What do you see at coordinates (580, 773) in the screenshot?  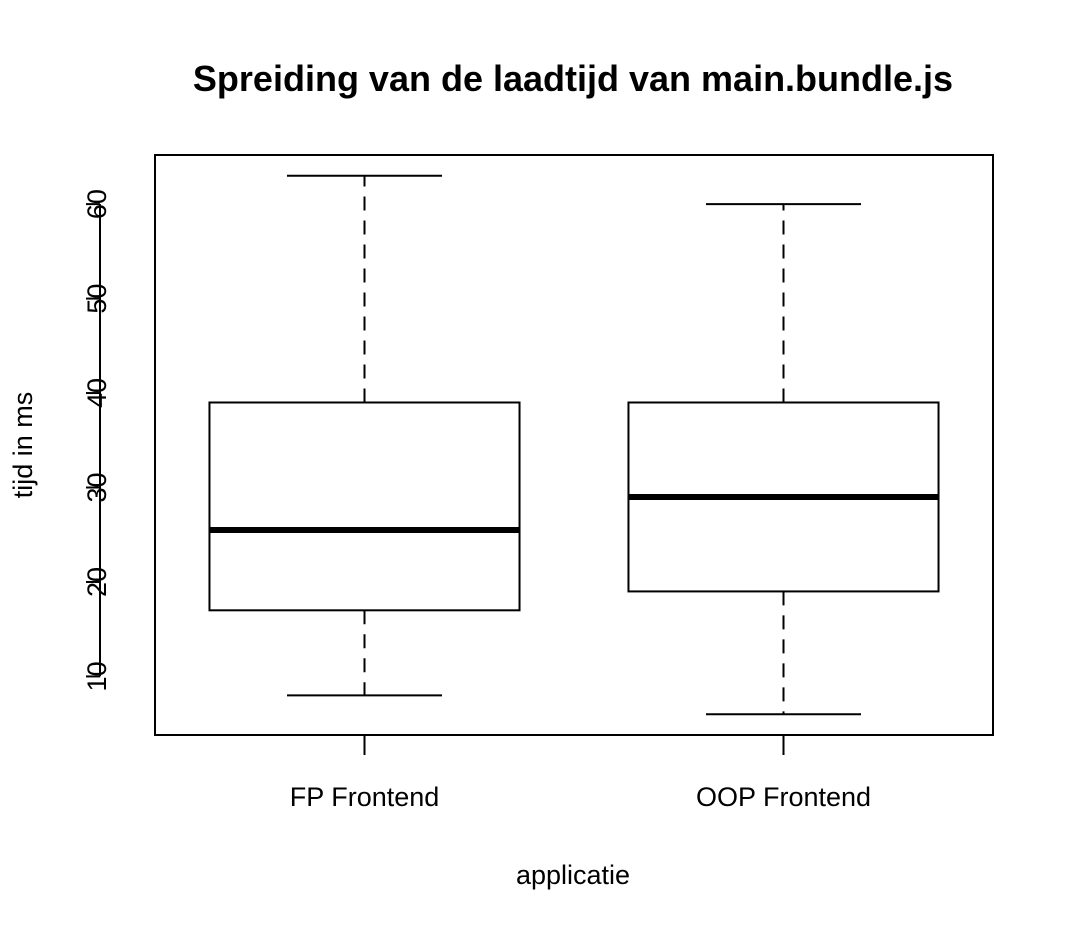 I see `x-axis: FP Frontend OOP Frontend` at bounding box center [580, 773].